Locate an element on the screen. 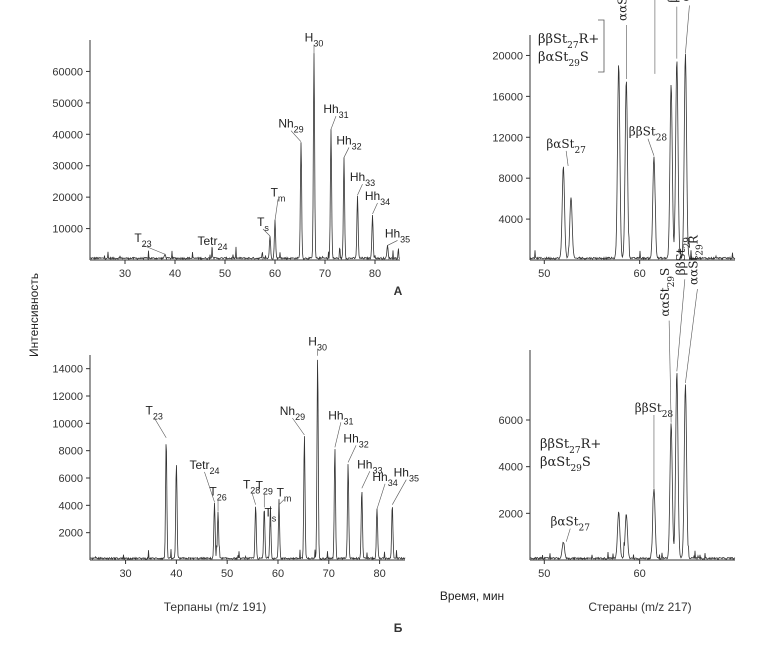 The height and width of the screenshot is (650, 767). x-axis-label: Время, мин is located at coordinates (472, 596).